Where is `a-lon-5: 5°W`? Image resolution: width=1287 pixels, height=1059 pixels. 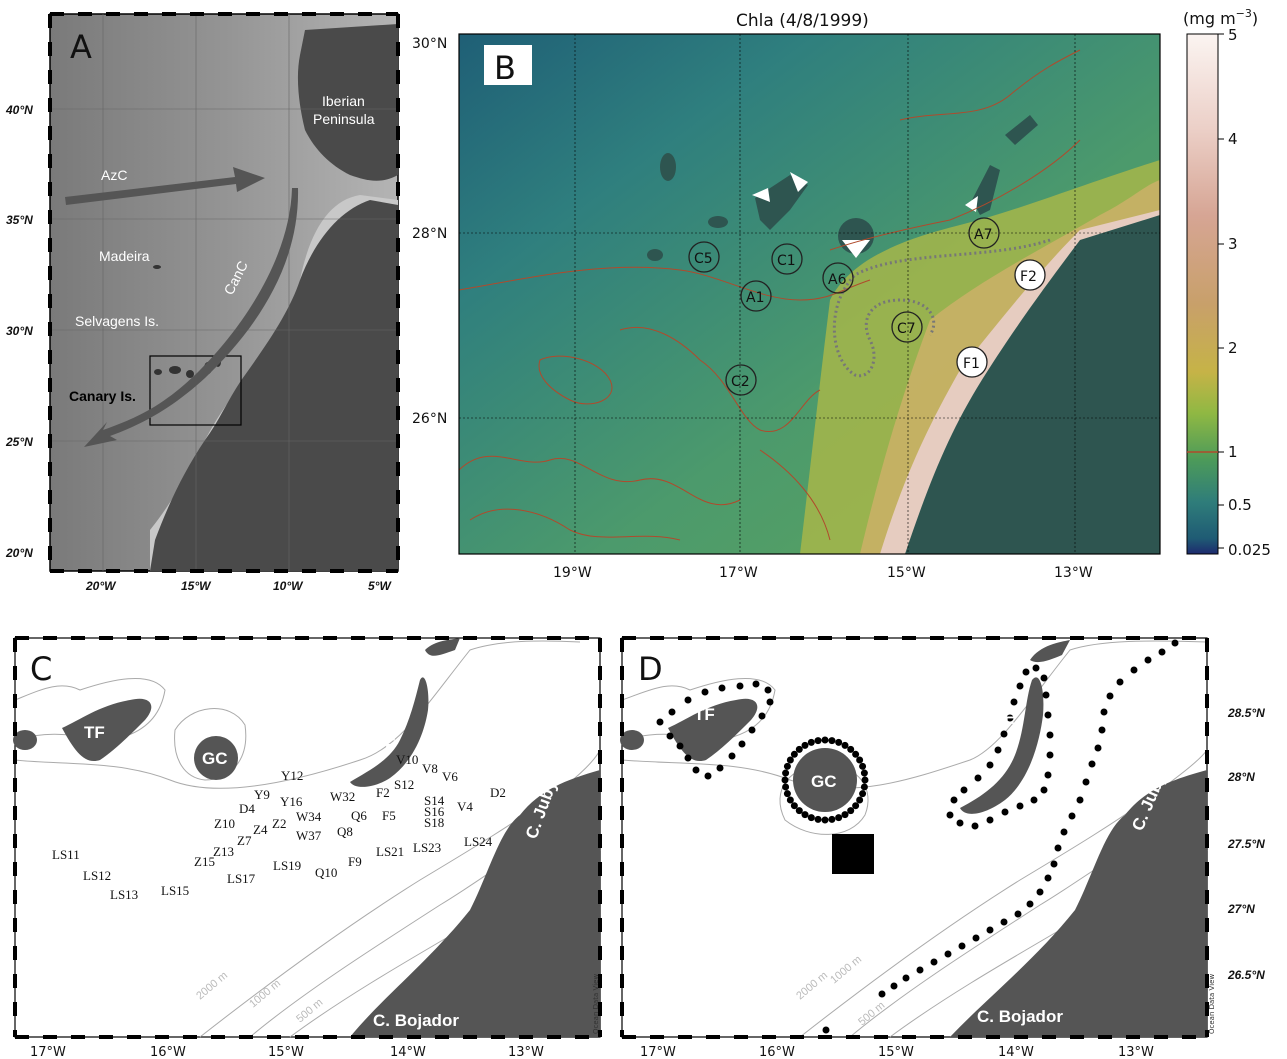 a-lon-5: 5°W is located at coordinates (380, 586).